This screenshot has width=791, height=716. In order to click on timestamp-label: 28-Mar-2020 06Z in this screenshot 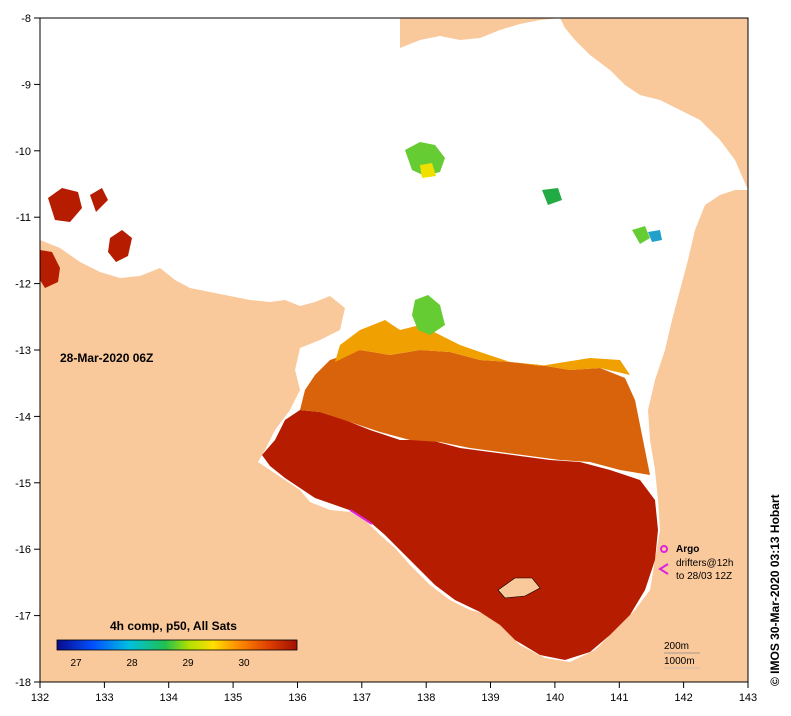, I will do `click(106, 358)`.